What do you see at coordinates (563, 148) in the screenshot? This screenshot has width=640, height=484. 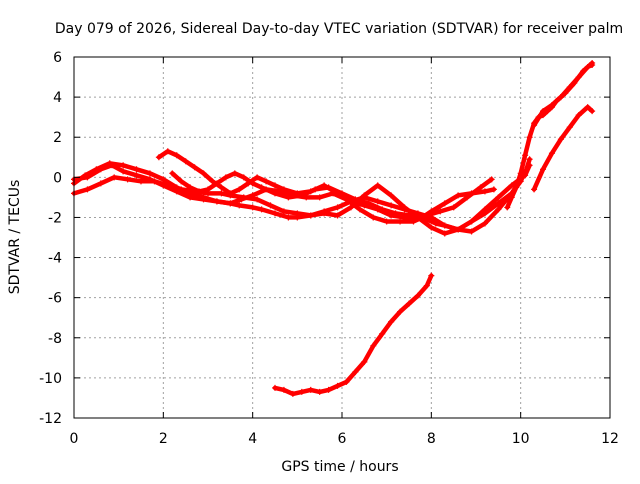 I see `series-line` at bounding box center [563, 148].